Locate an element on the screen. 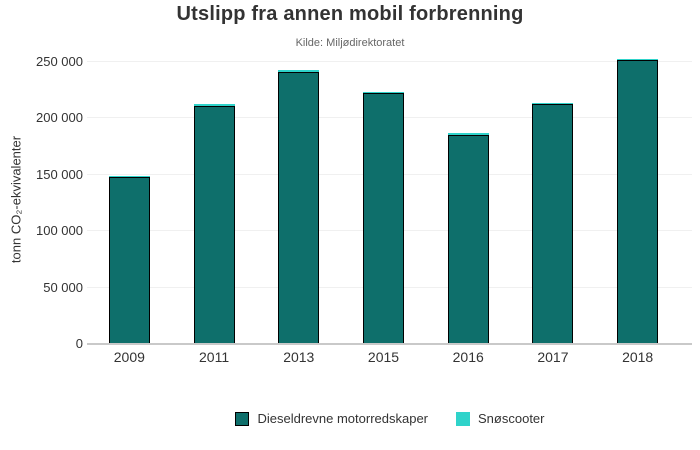  y-tick-label-150000: 150 000 is located at coordinates (59, 174).